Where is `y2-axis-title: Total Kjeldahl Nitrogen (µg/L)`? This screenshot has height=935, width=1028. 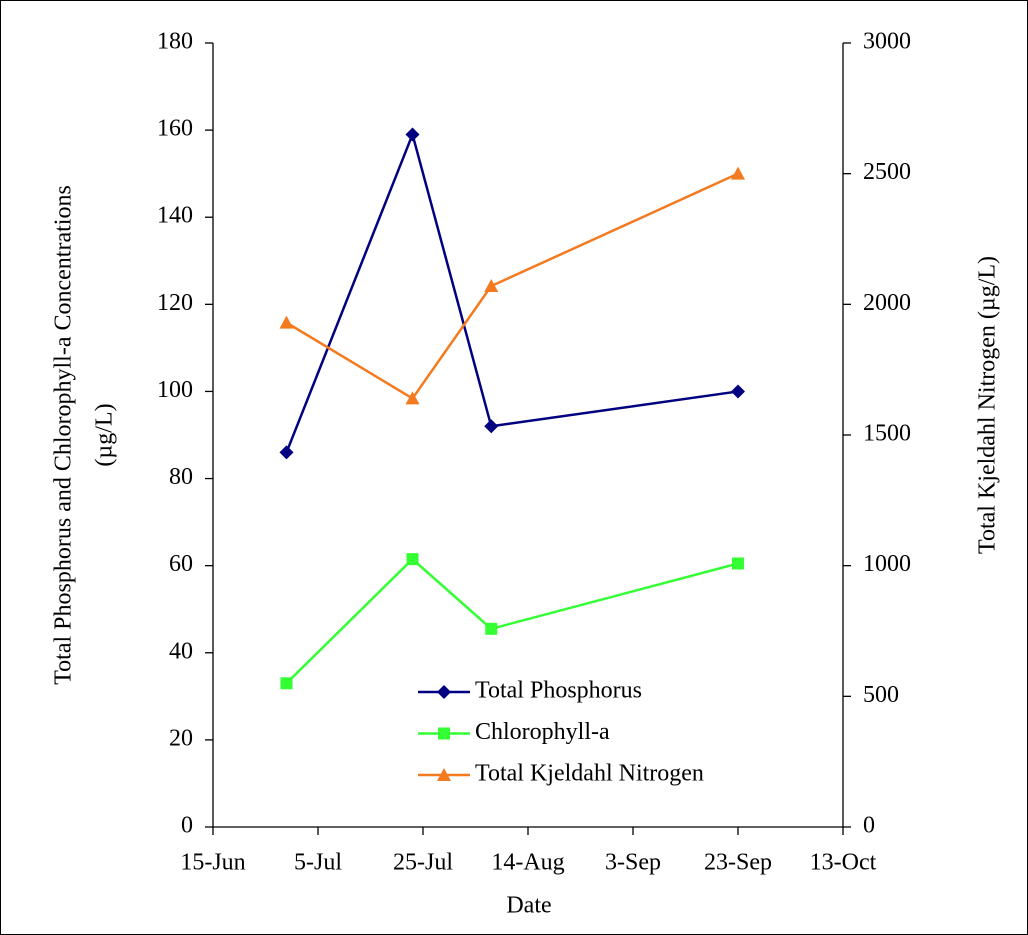 y2-axis-title: Total Kjeldahl Nitrogen (µg/L) is located at coordinates (988, 405).